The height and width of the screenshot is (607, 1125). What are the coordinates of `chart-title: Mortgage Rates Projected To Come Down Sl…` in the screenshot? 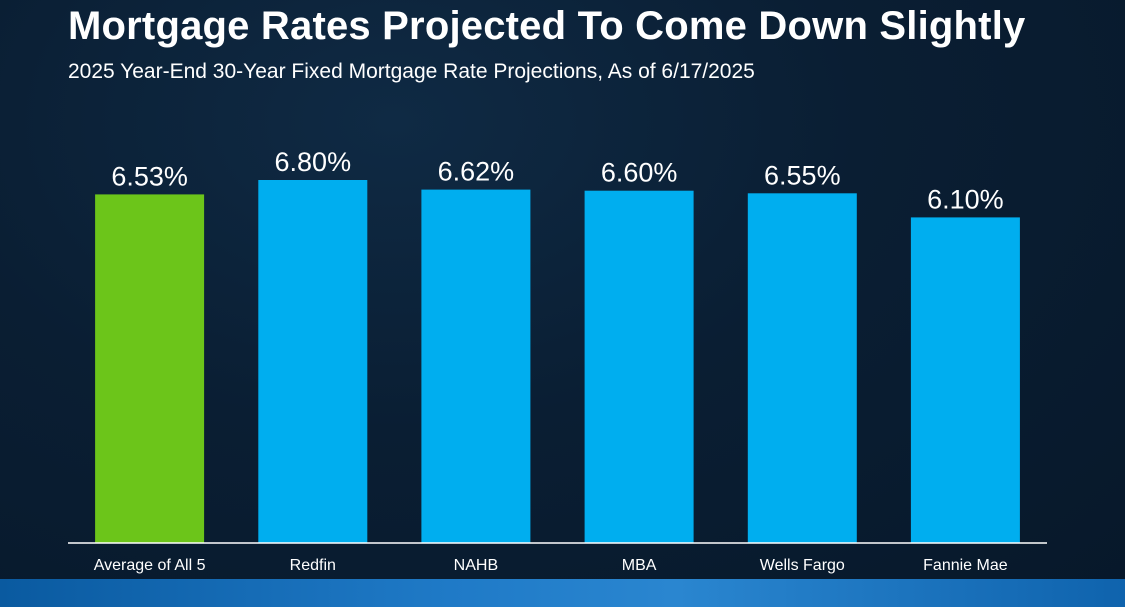 It's located at (547, 26).